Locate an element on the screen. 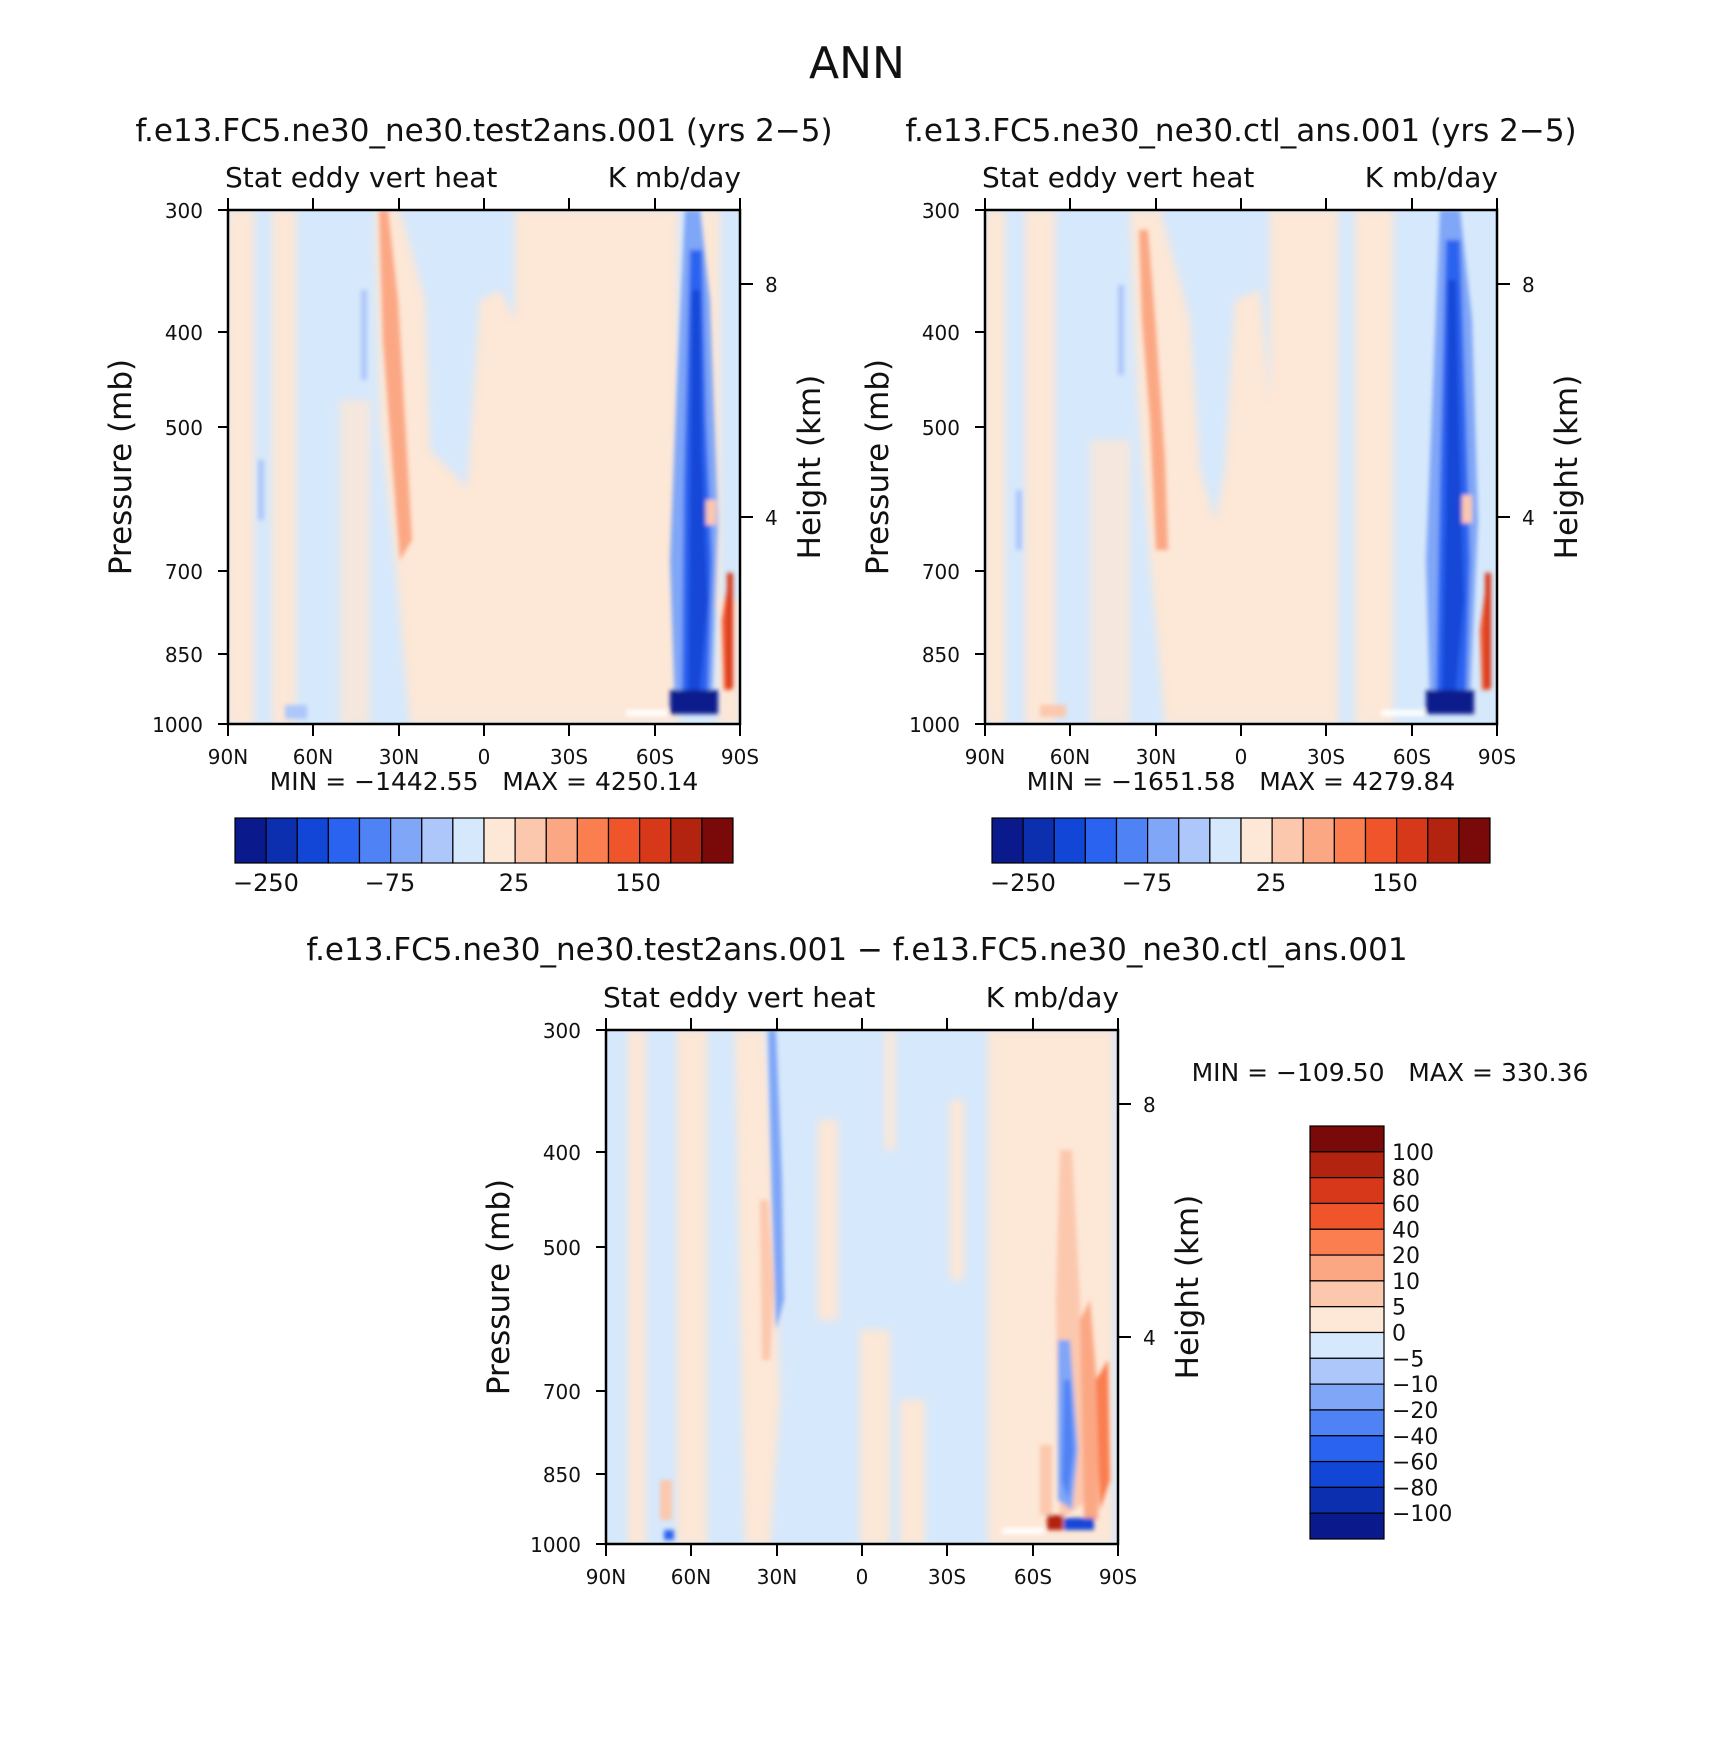 Image resolution: width=1710 pixels, height=1753 pixels. y2-tick-label: 4 is located at coordinates (771, 518).